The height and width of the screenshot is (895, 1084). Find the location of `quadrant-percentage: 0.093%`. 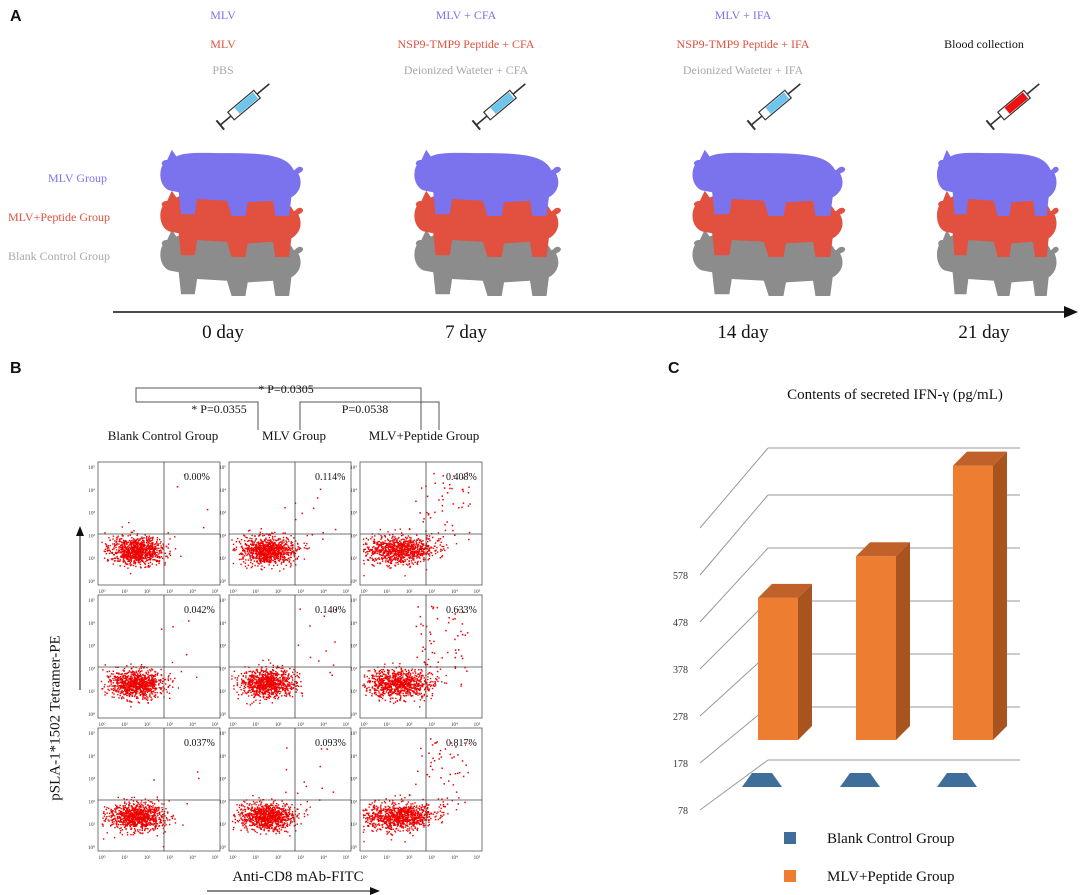

quadrant-percentage: 0.093% is located at coordinates (330, 743).